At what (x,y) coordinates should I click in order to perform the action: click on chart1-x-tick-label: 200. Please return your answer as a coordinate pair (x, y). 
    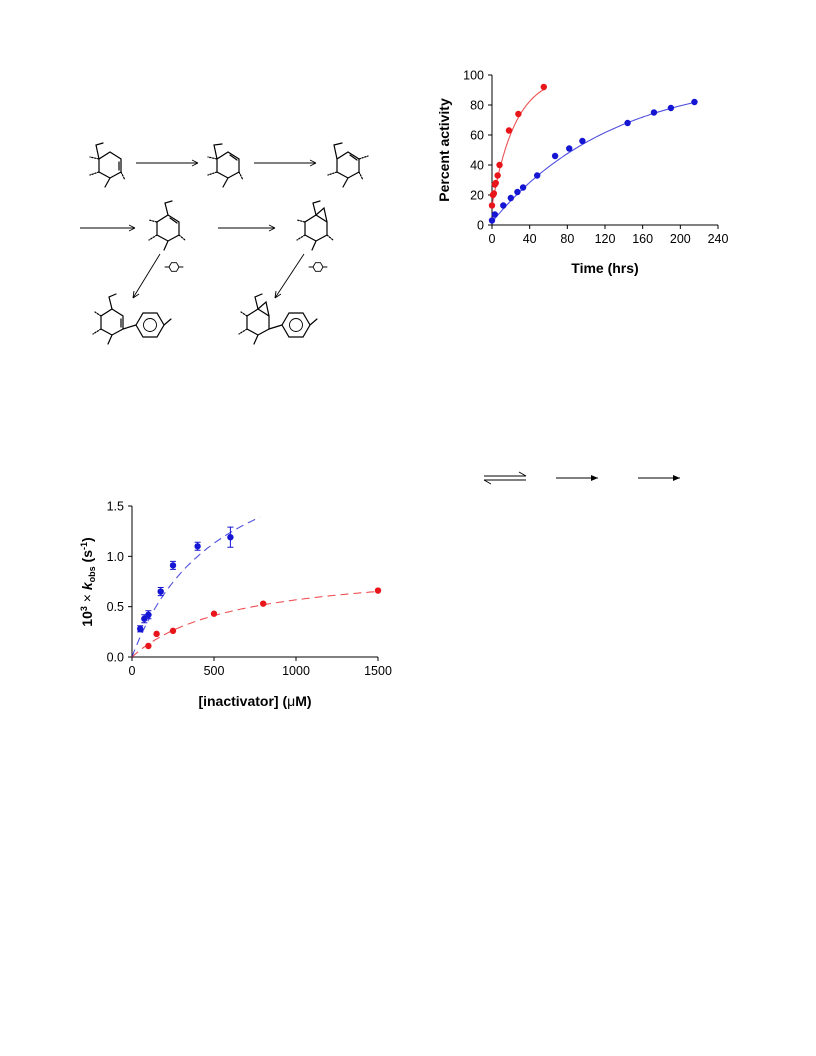
    Looking at the image, I should click on (680, 239).